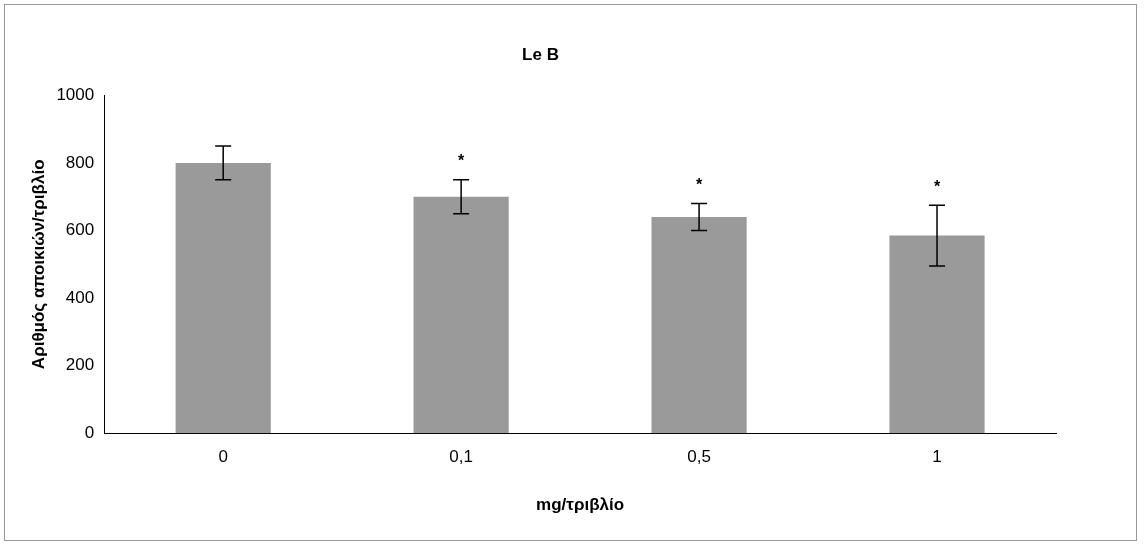  What do you see at coordinates (89, 432) in the screenshot?
I see `y-tick-label: 0` at bounding box center [89, 432].